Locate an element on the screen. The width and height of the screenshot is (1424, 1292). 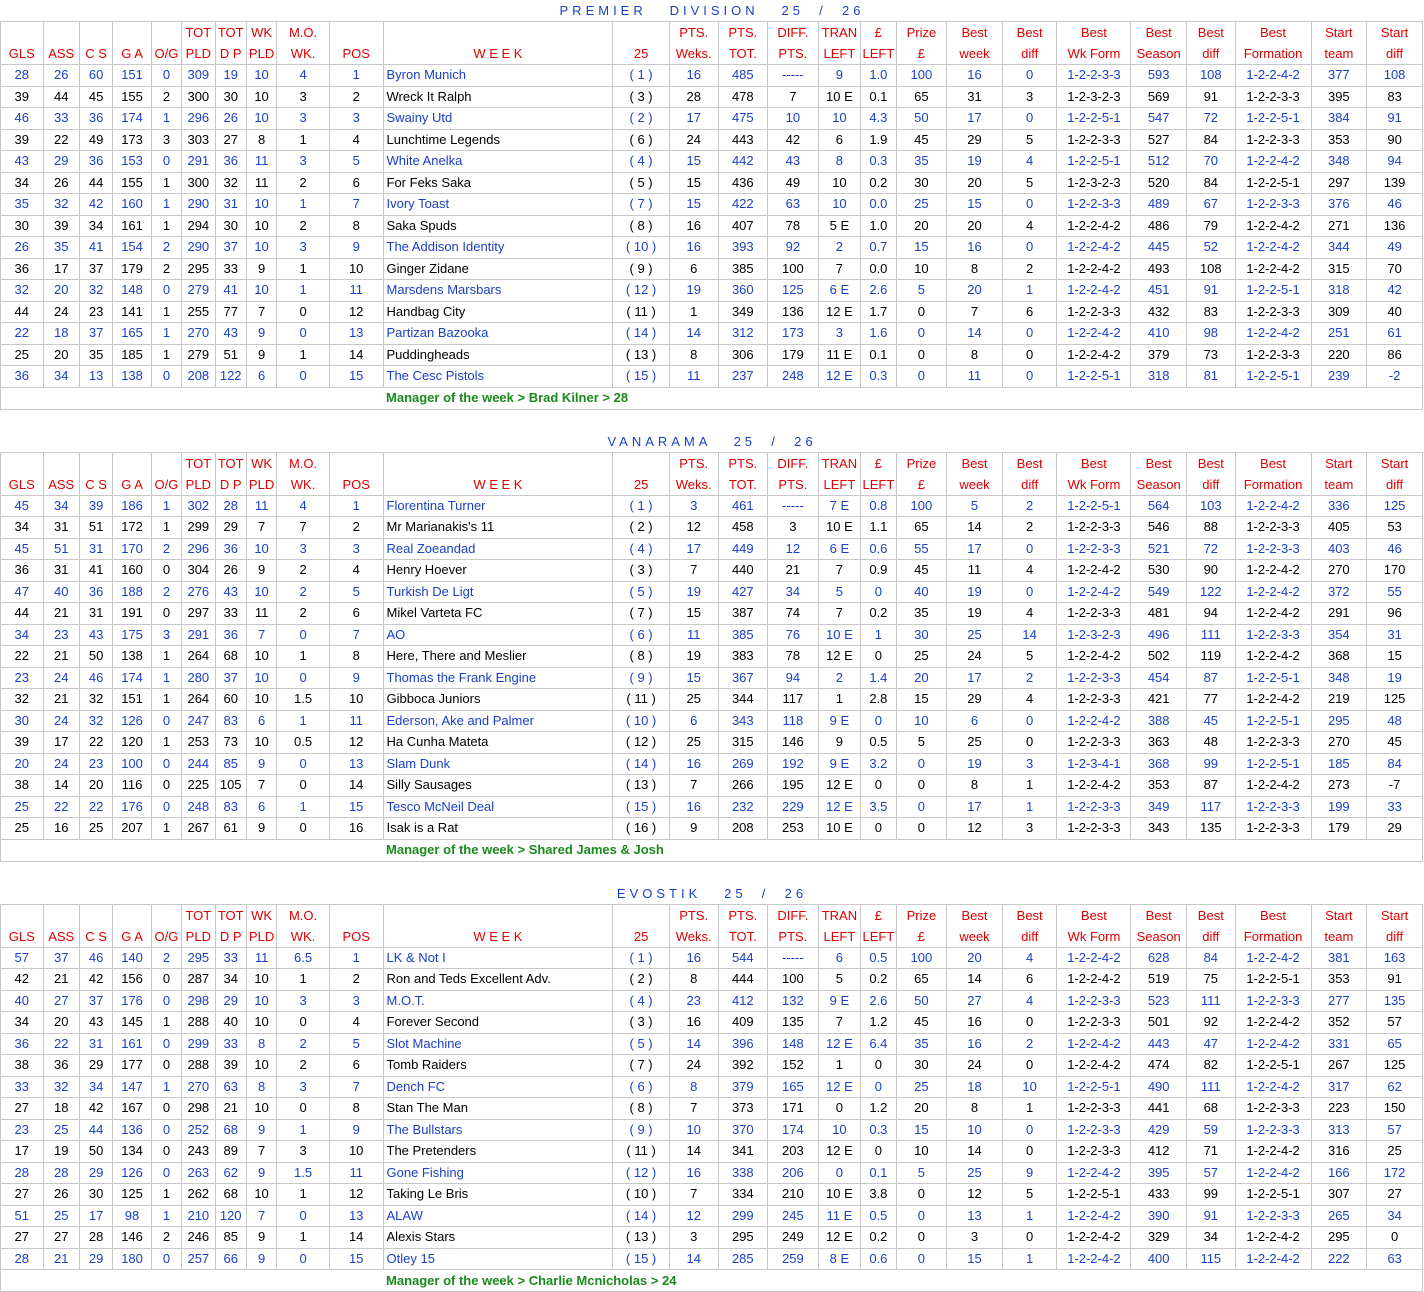
section-gap is located at coordinates (712, 420).